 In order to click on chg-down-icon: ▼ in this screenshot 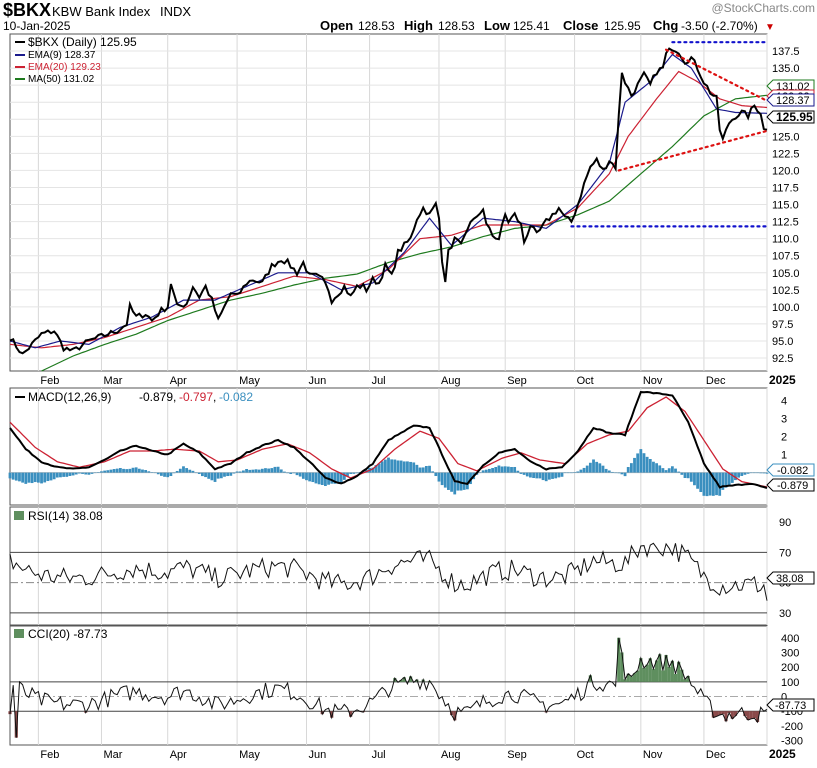, I will do `click(770, 27)`.